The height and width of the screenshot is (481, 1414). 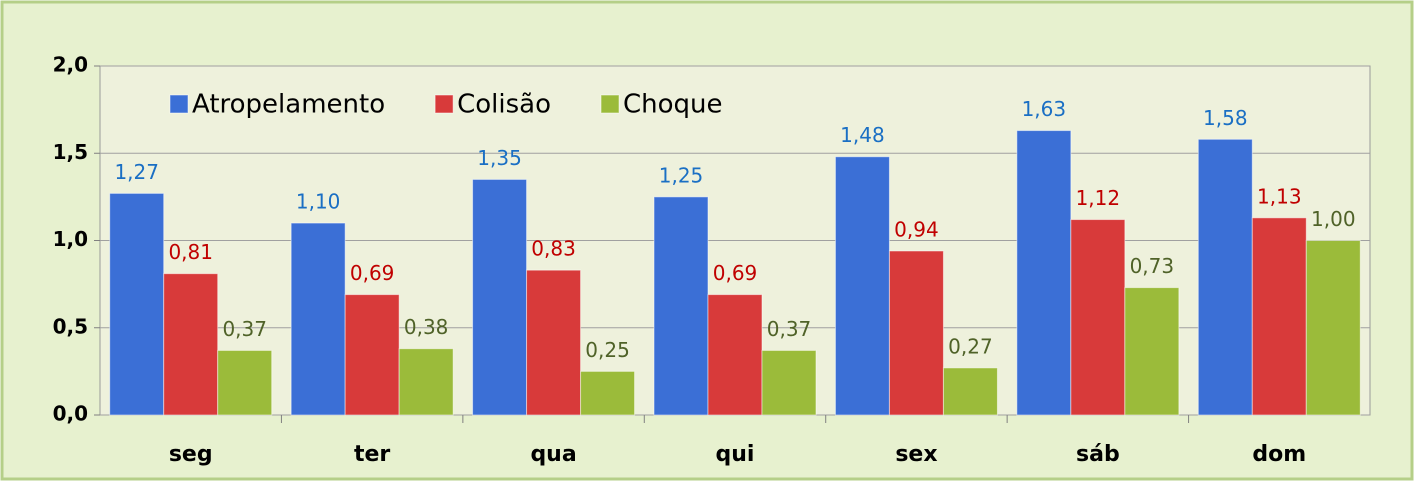 I want to click on value-label: 0,81, so click(x=190, y=252).